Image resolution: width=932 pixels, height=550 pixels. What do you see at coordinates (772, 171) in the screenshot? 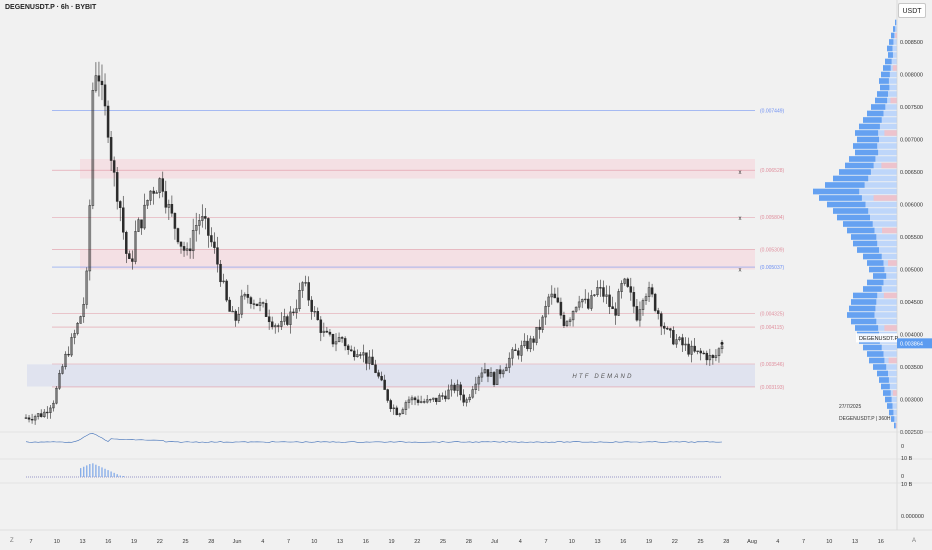
I see `level-label: (0.006528)` at bounding box center [772, 171].